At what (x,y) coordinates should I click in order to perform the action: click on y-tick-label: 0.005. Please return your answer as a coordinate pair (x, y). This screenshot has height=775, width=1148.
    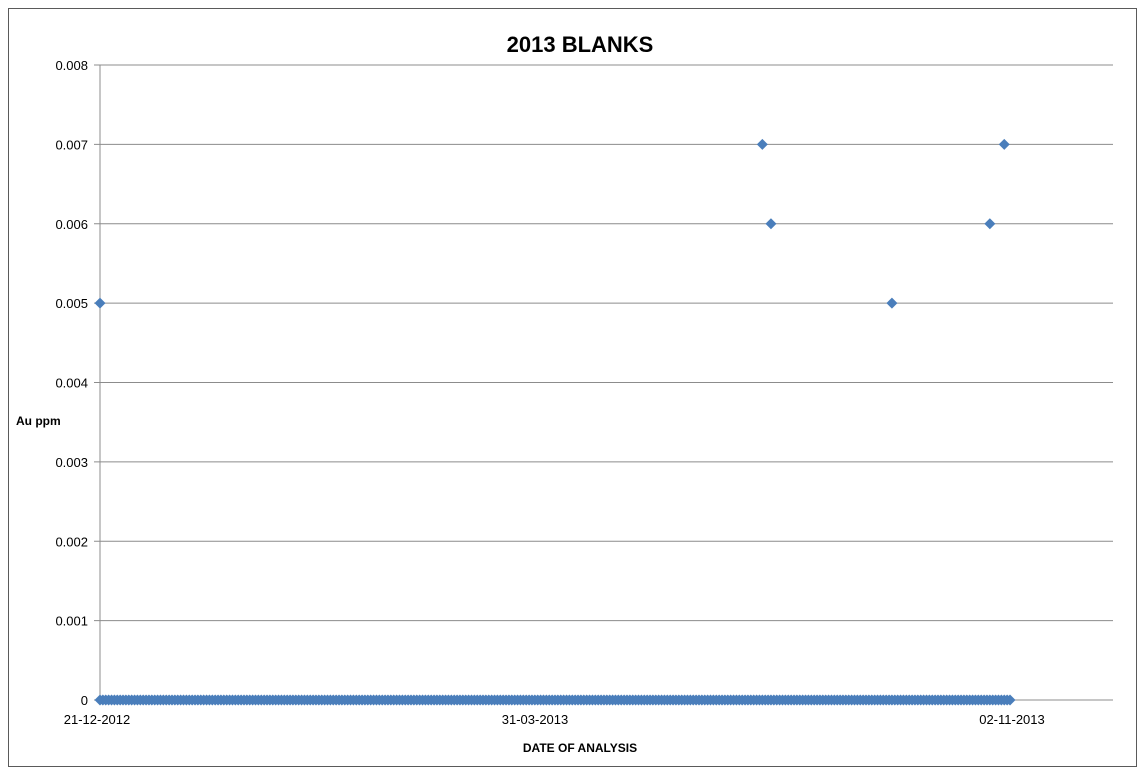
    Looking at the image, I should click on (71, 303).